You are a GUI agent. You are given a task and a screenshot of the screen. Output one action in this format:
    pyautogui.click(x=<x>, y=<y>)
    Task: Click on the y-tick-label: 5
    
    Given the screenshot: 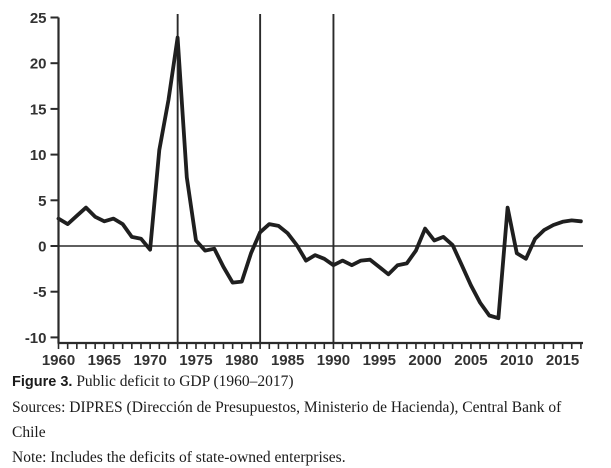 What is the action you would take?
    pyautogui.click(x=42, y=201)
    